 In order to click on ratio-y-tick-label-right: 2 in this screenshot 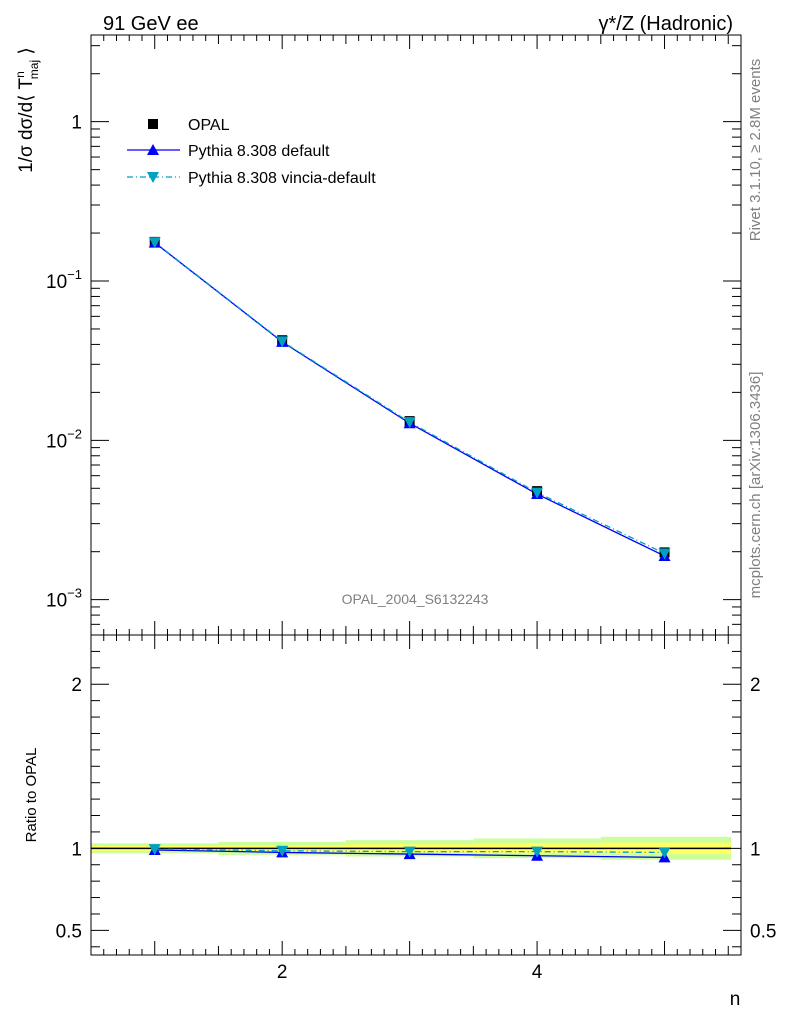, I will do `click(755, 685)`.